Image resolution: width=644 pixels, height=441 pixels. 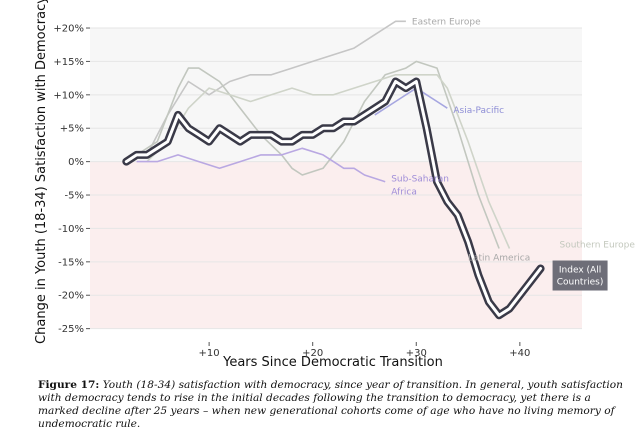 What do you see at coordinates (404, 193) in the screenshot?
I see `series-label-sub-saharan-africa: Africa` at bounding box center [404, 193].